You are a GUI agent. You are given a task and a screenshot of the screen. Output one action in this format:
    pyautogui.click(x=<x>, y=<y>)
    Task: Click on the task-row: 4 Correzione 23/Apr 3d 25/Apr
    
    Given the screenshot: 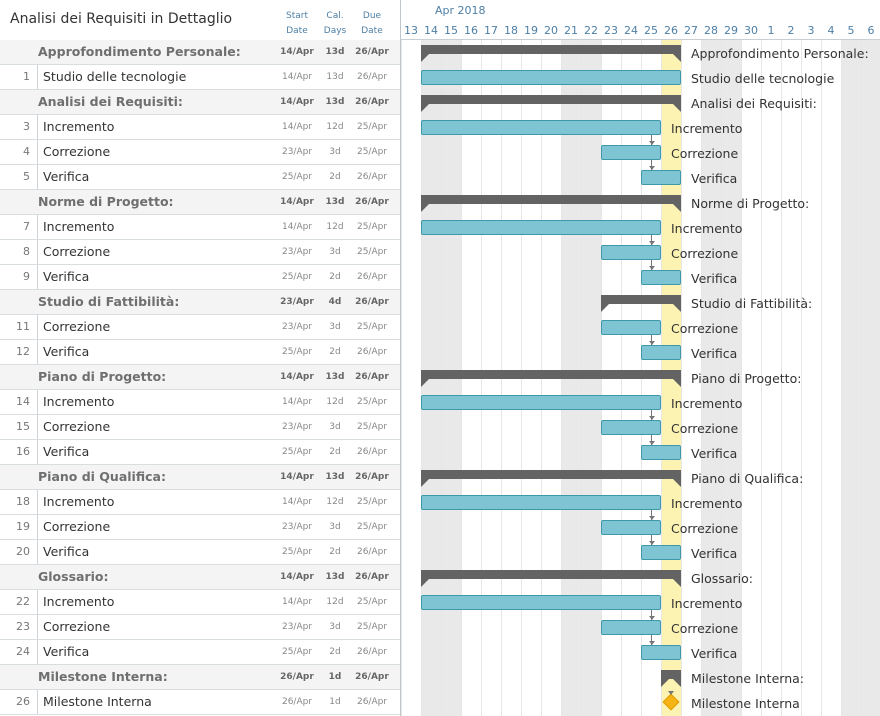 What is the action you would take?
    pyautogui.click(x=200, y=152)
    